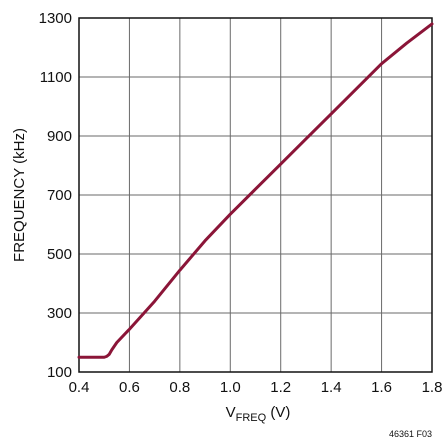  What do you see at coordinates (56, 77) in the screenshot?
I see `y-tick-label: 1100` at bounding box center [56, 77].